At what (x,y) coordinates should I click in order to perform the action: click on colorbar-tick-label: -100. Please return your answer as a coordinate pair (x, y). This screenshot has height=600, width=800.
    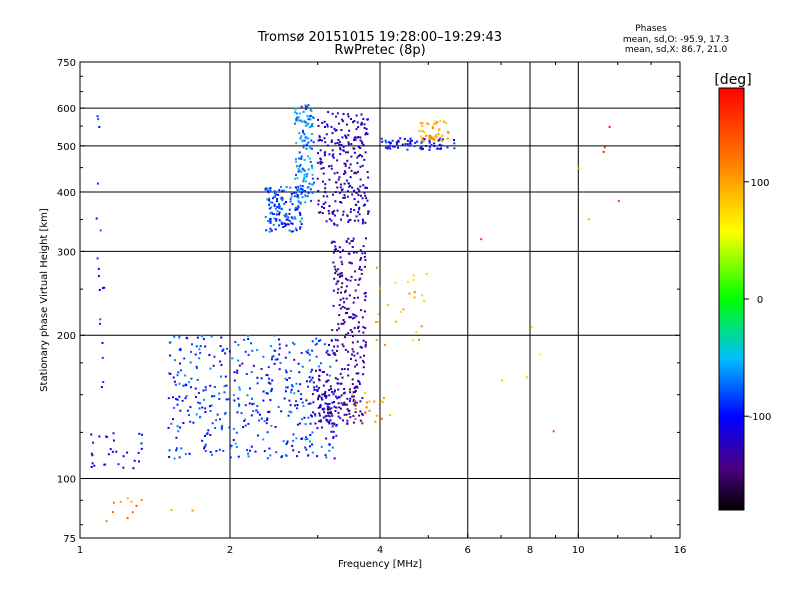
    Looking at the image, I should click on (760, 417).